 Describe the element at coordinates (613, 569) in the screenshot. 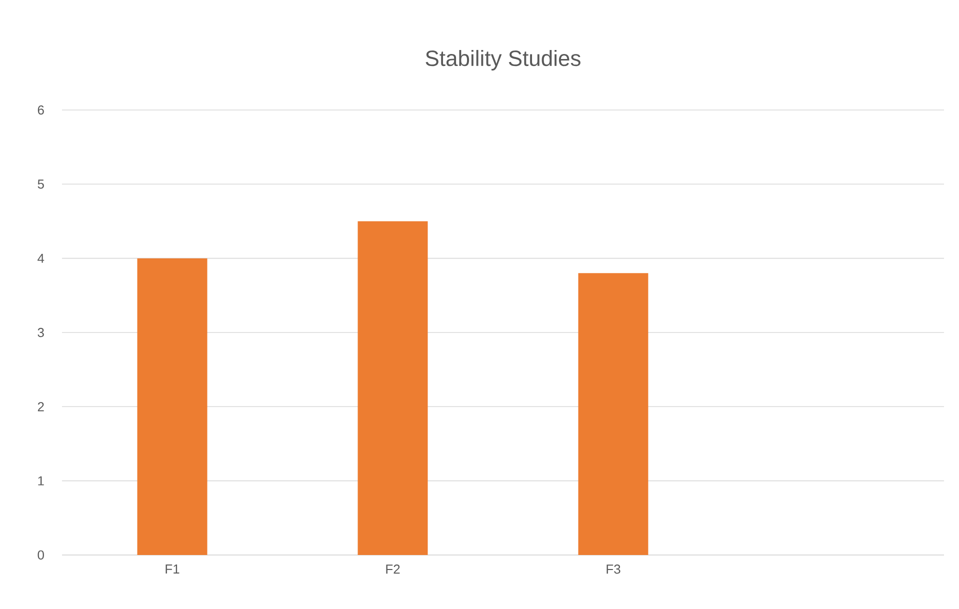

I see `x-tick-label: F3` at that location.